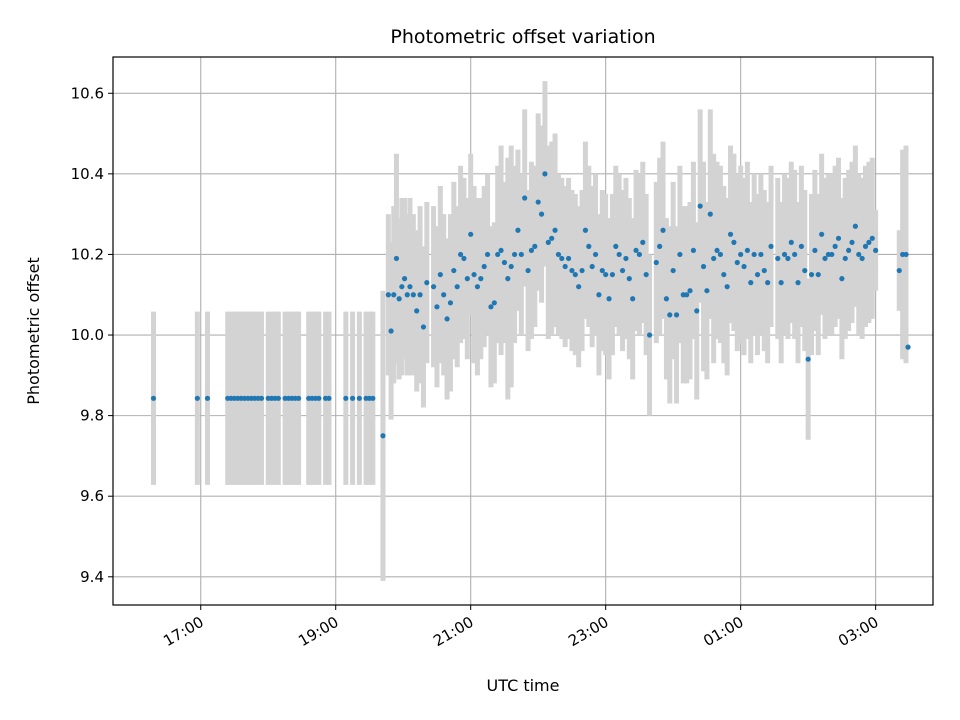  What do you see at coordinates (92, 496) in the screenshot?
I see `y-tick-label: 9.6` at bounding box center [92, 496].